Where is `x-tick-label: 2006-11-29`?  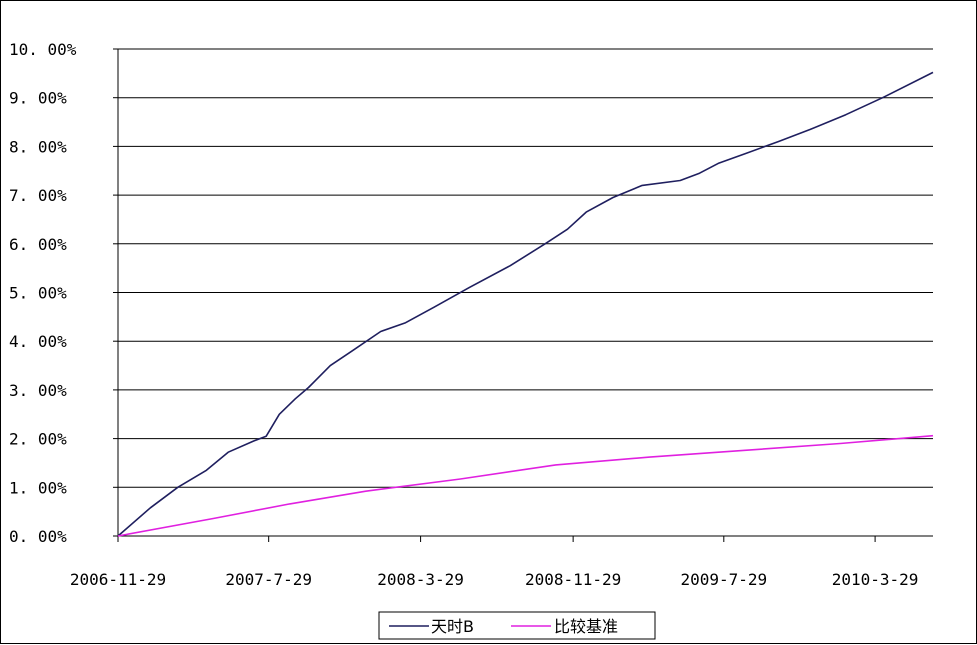 x-tick-label: 2006-11-29 is located at coordinates (118, 579).